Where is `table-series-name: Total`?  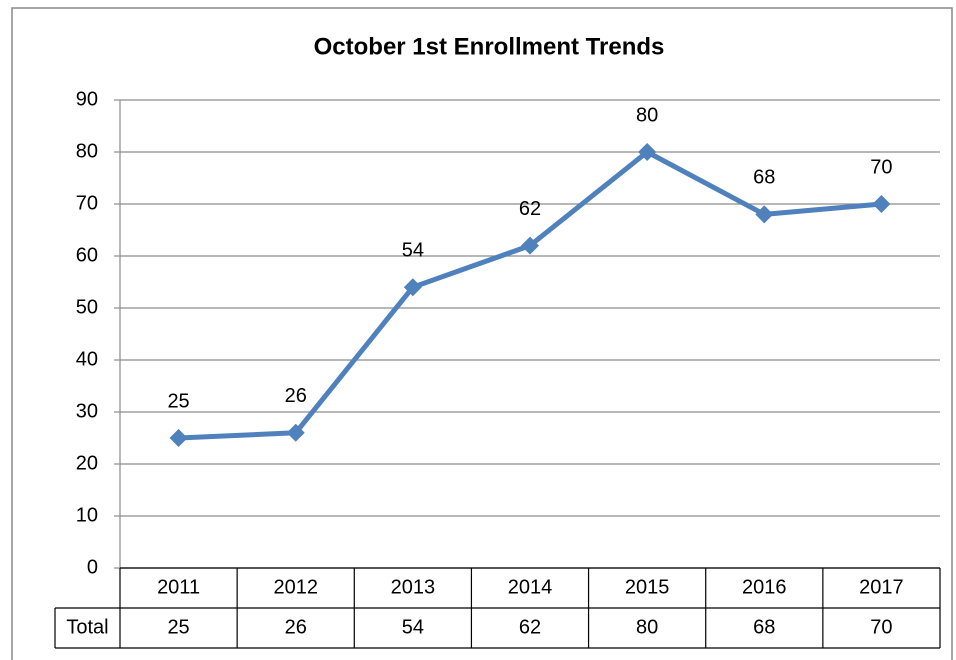 table-series-name: Total is located at coordinates (87, 627).